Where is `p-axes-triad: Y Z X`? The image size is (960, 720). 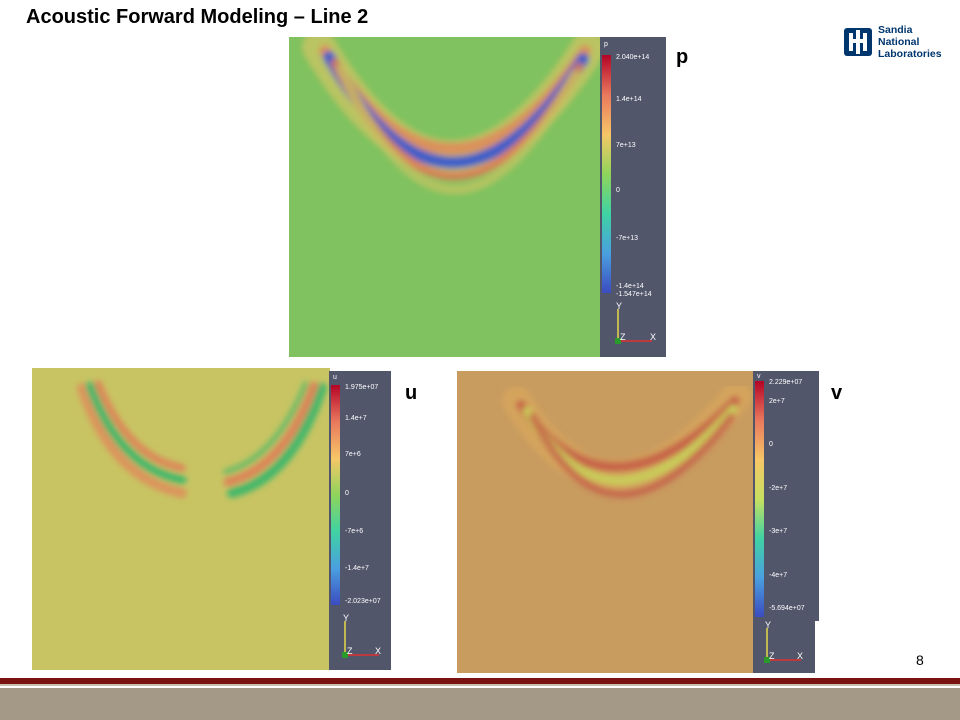 p-axes-triad: Y Z X is located at coordinates (633, 328).